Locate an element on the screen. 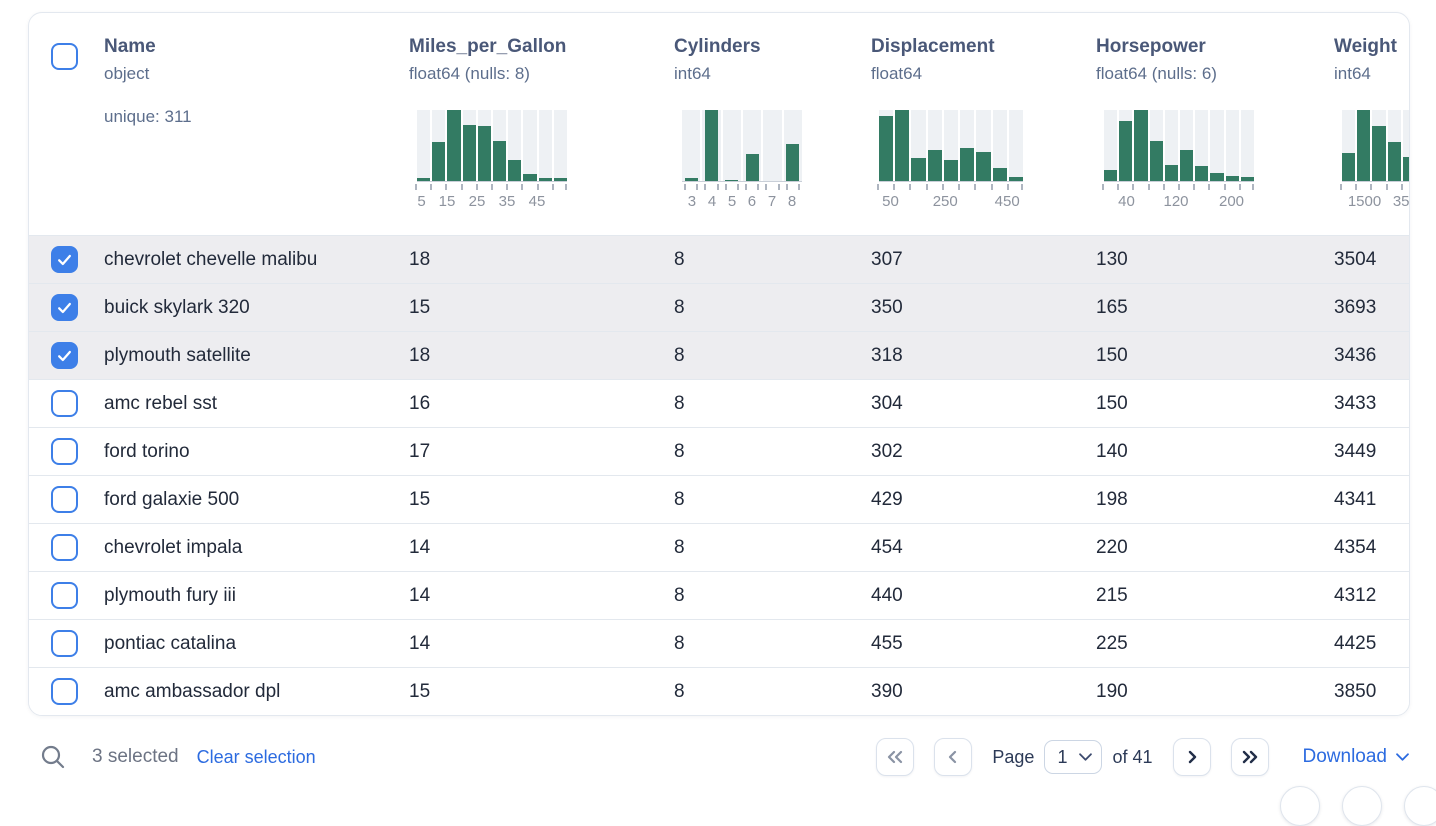 The width and height of the screenshot is (1436, 826). cell-displacement: 318 is located at coordinates (887, 355).